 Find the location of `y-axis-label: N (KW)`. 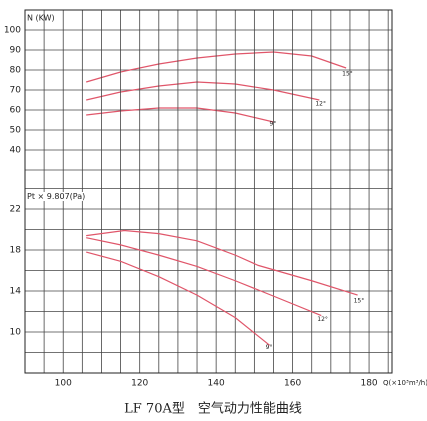

y-axis-label: N (KW) is located at coordinates (41, 18).